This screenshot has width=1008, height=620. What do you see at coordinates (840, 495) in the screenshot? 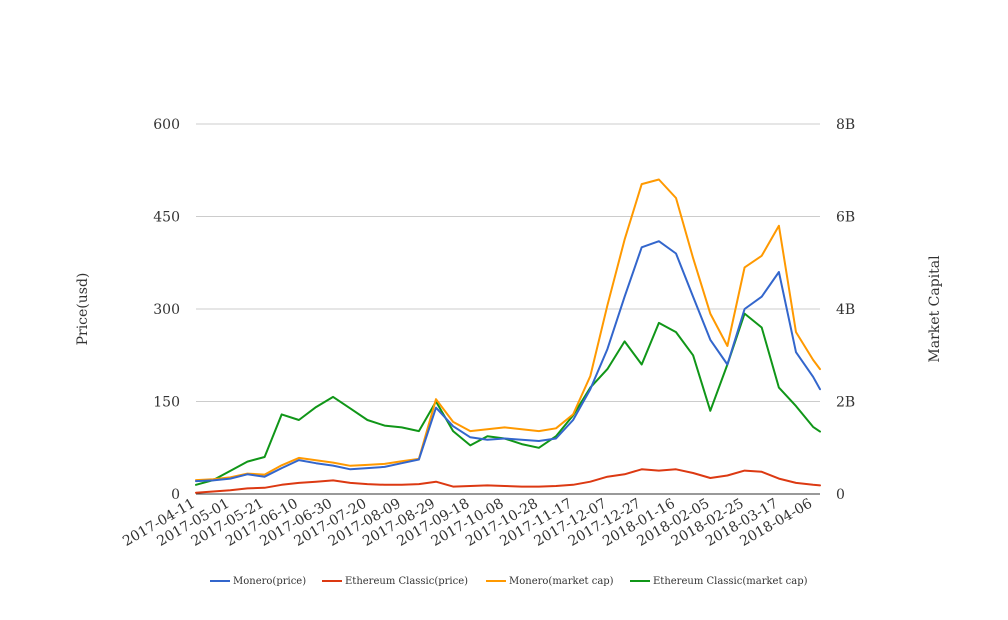
I see `y-right-tick-label: 0` at bounding box center [840, 495].